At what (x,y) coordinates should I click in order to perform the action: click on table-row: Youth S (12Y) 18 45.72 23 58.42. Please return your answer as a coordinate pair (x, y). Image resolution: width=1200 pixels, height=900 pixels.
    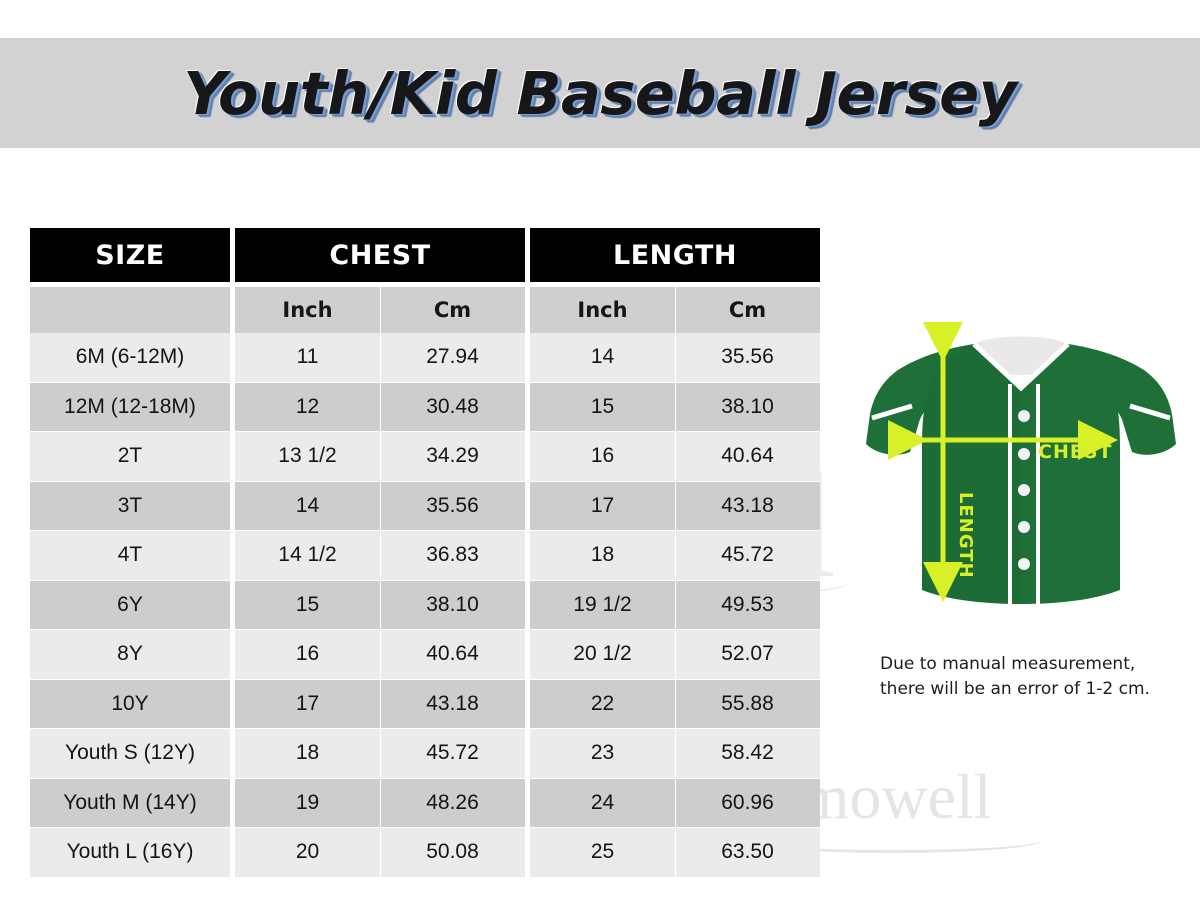
    Looking at the image, I should click on (425, 753).